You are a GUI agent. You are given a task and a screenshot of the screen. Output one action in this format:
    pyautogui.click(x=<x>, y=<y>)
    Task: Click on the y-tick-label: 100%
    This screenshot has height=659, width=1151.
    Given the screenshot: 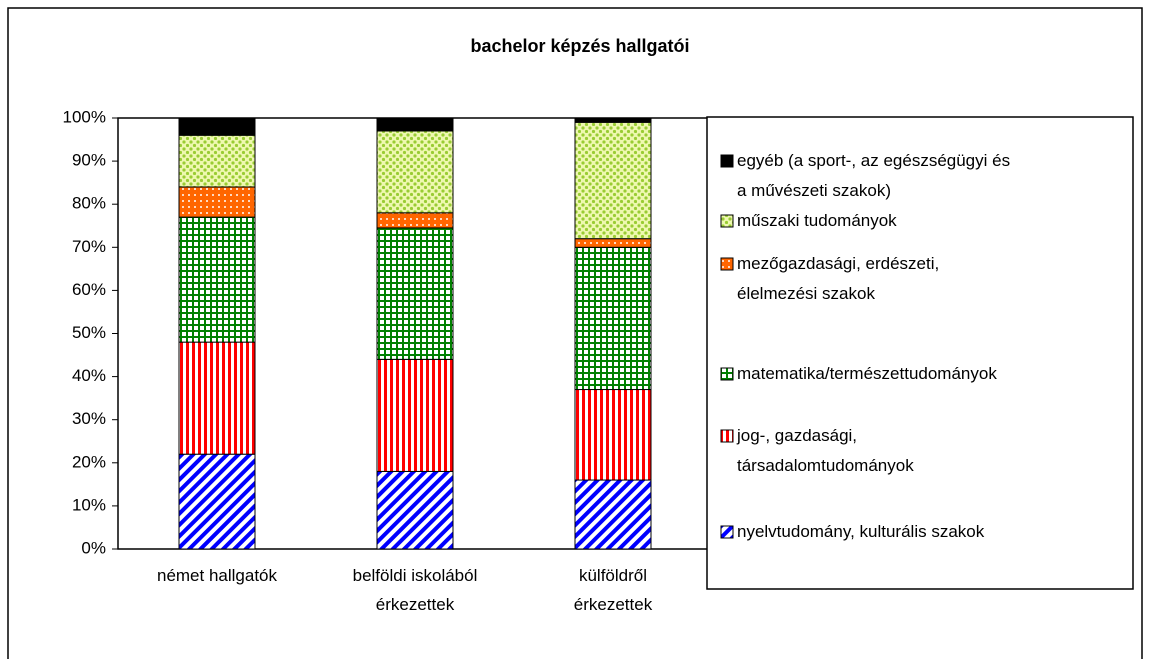 What is the action you would take?
    pyautogui.click(x=84, y=116)
    